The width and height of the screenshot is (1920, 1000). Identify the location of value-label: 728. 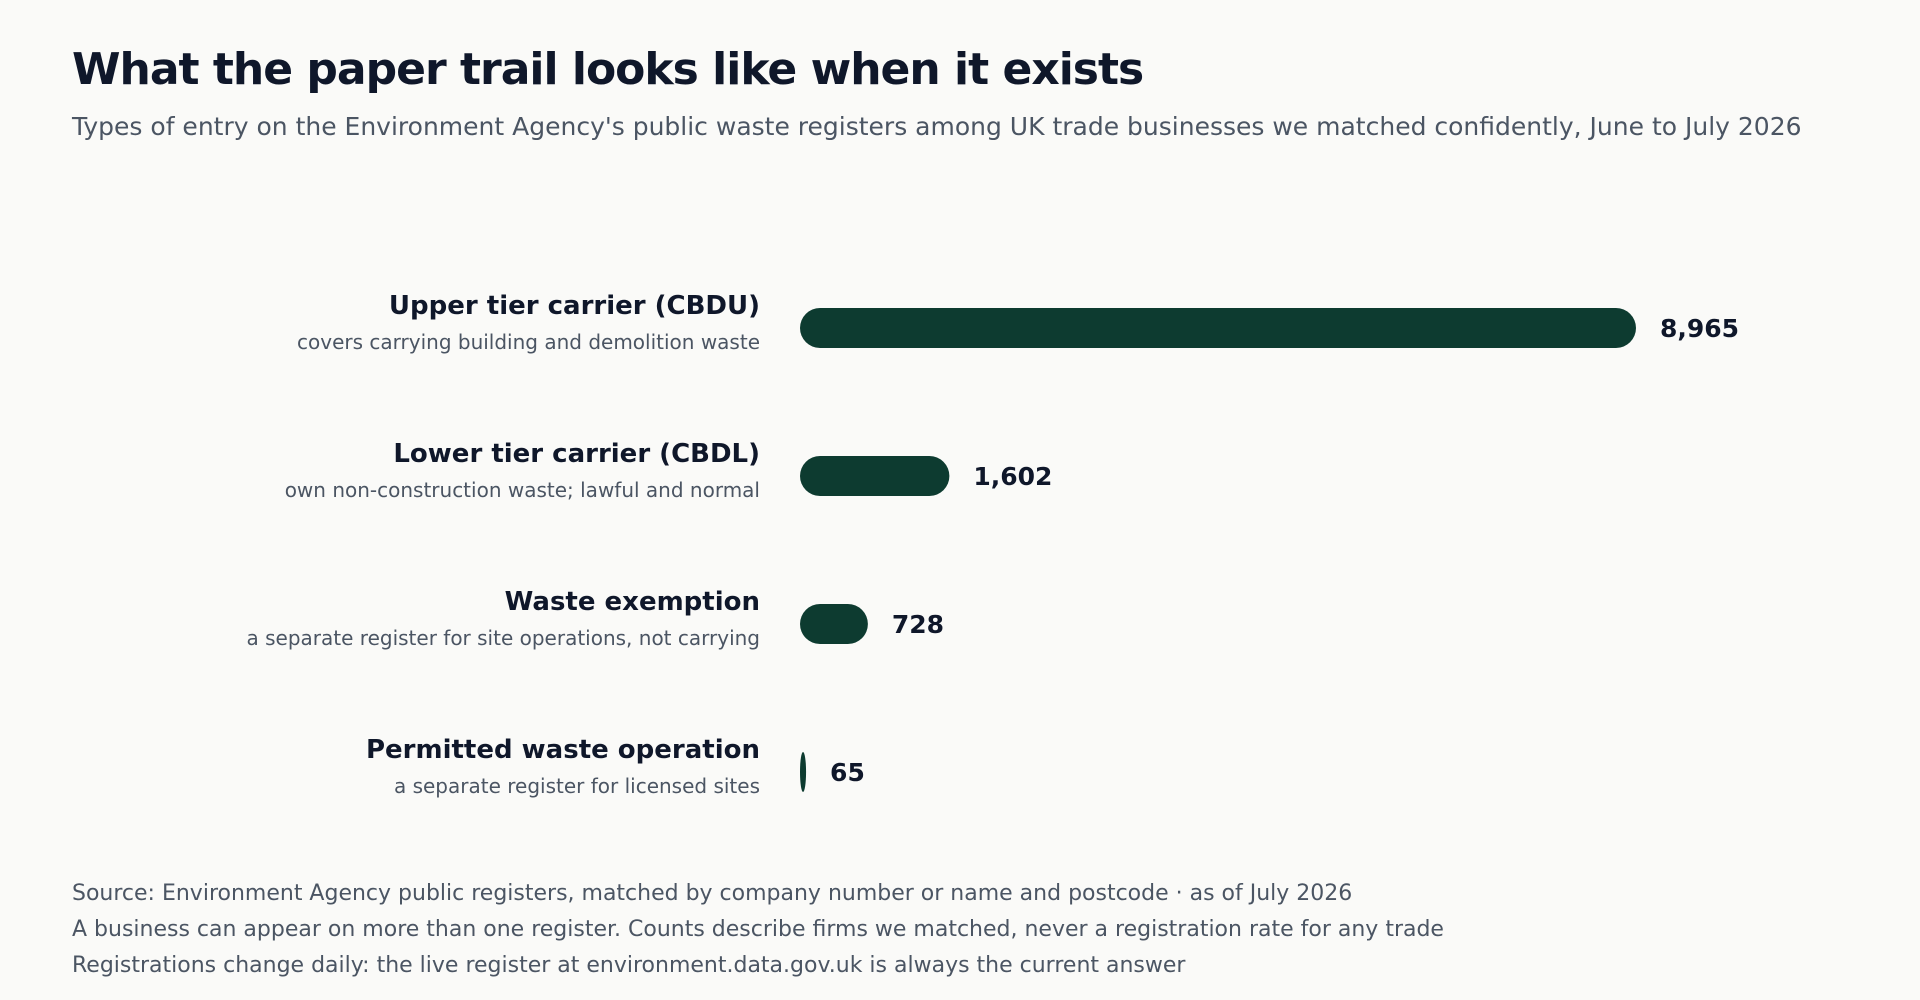
(918, 624).